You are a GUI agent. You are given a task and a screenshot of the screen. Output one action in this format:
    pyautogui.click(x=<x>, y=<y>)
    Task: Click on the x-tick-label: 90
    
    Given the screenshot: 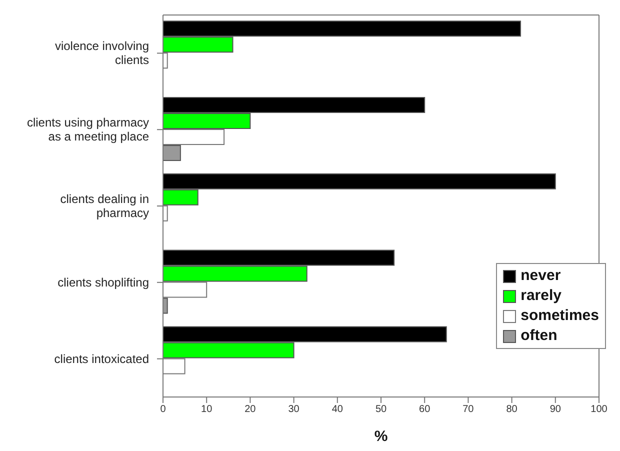 What is the action you would take?
    pyautogui.click(x=556, y=410)
    